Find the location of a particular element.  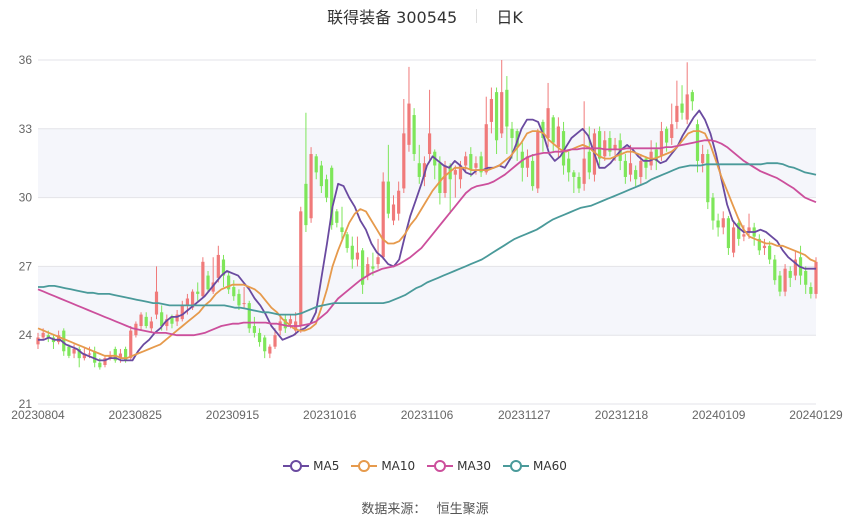

x-tick-label: 20230804 is located at coordinates (38, 415).